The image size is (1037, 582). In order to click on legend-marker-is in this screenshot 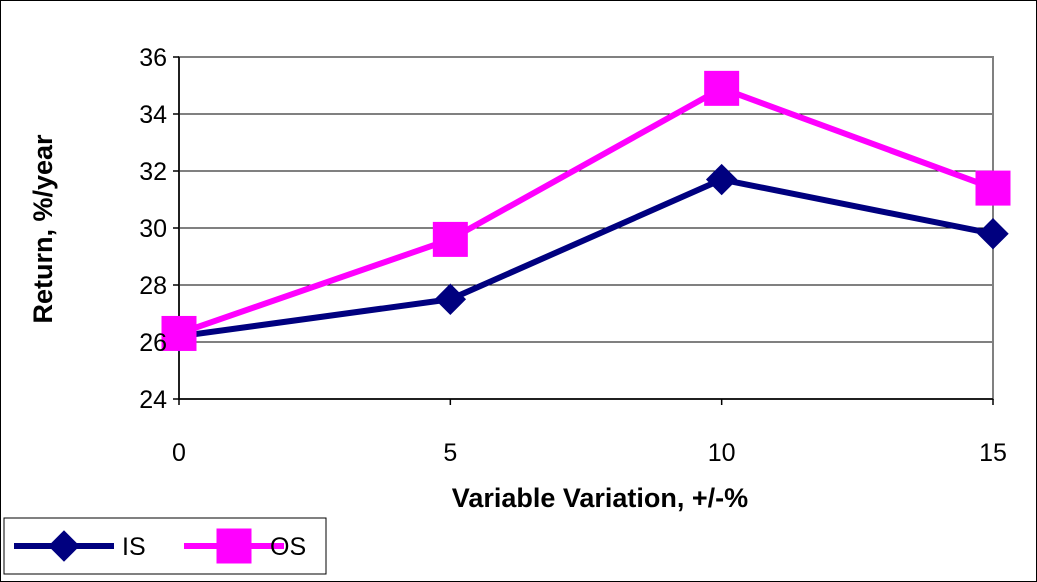, I will do `click(64, 546)`.